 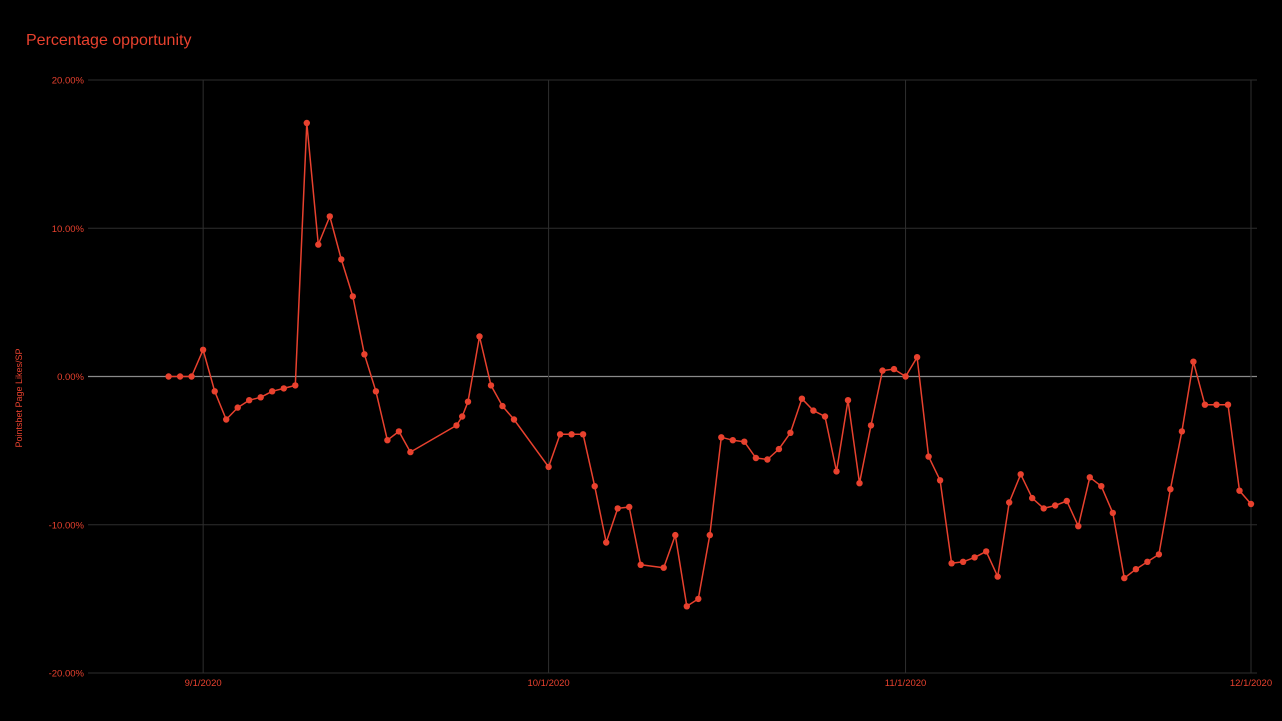 I want to click on x-tick-label: 10/1/2020, so click(x=548, y=683).